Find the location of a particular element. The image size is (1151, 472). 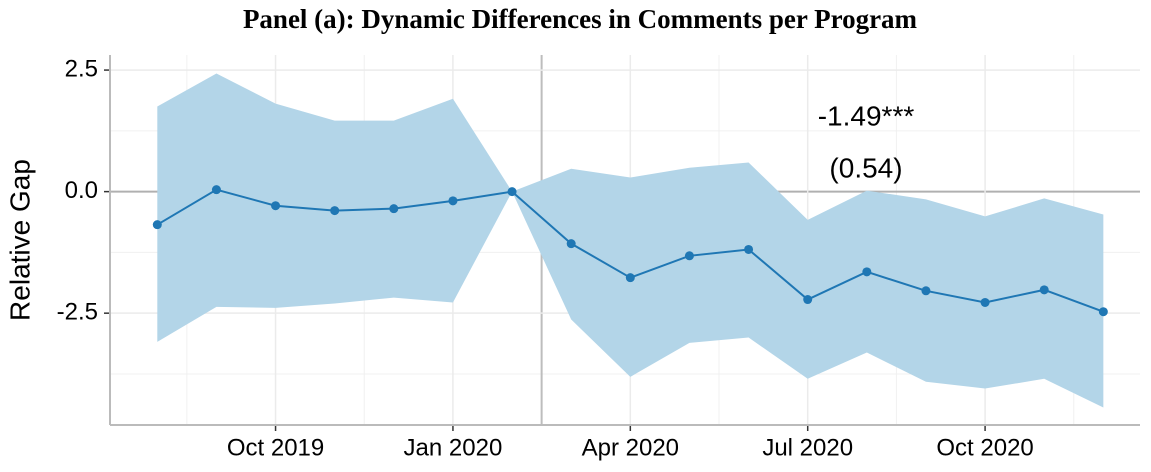

y-axis-label: Relative Gap is located at coordinates (19, 240).